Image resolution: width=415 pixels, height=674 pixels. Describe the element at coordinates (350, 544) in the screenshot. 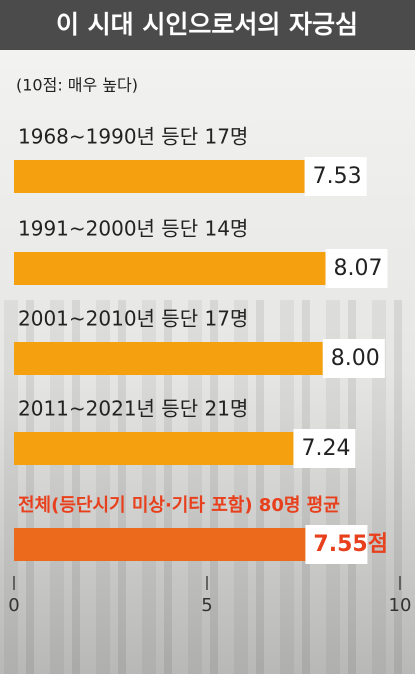

I see `value-label: 7.55점` at that location.